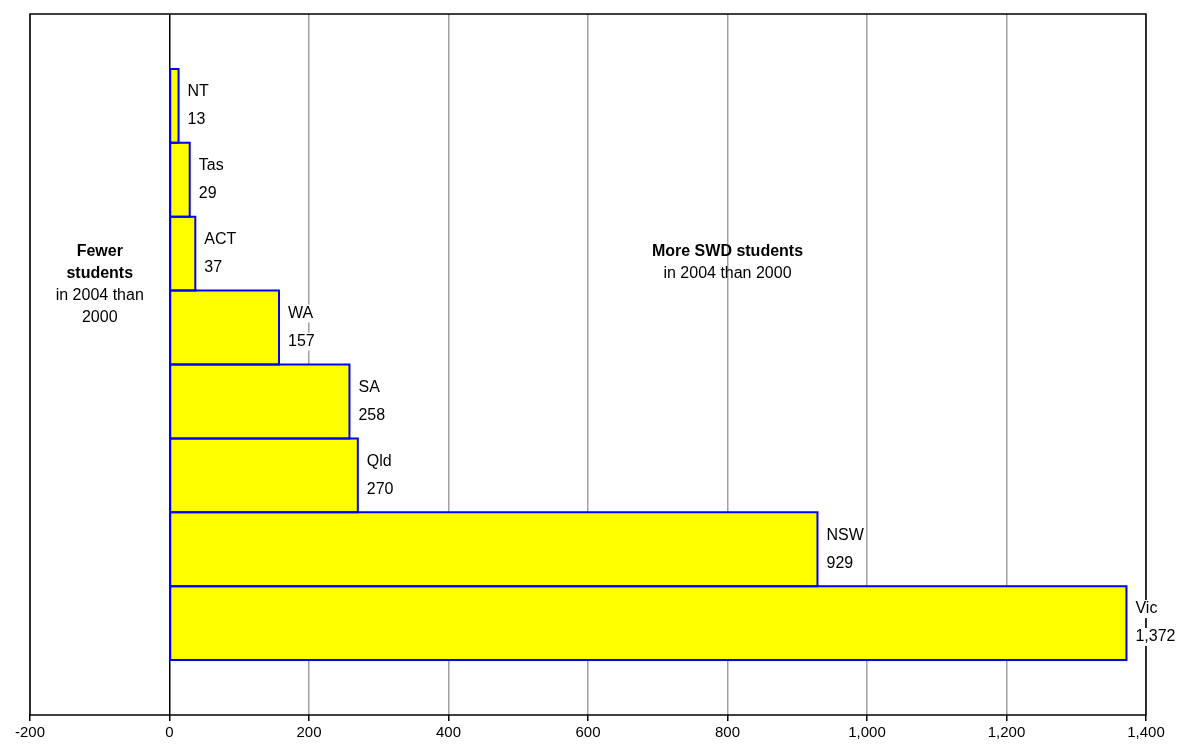  What do you see at coordinates (1006, 732) in the screenshot?
I see `x-tick-label: 1,200` at bounding box center [1006, 732].